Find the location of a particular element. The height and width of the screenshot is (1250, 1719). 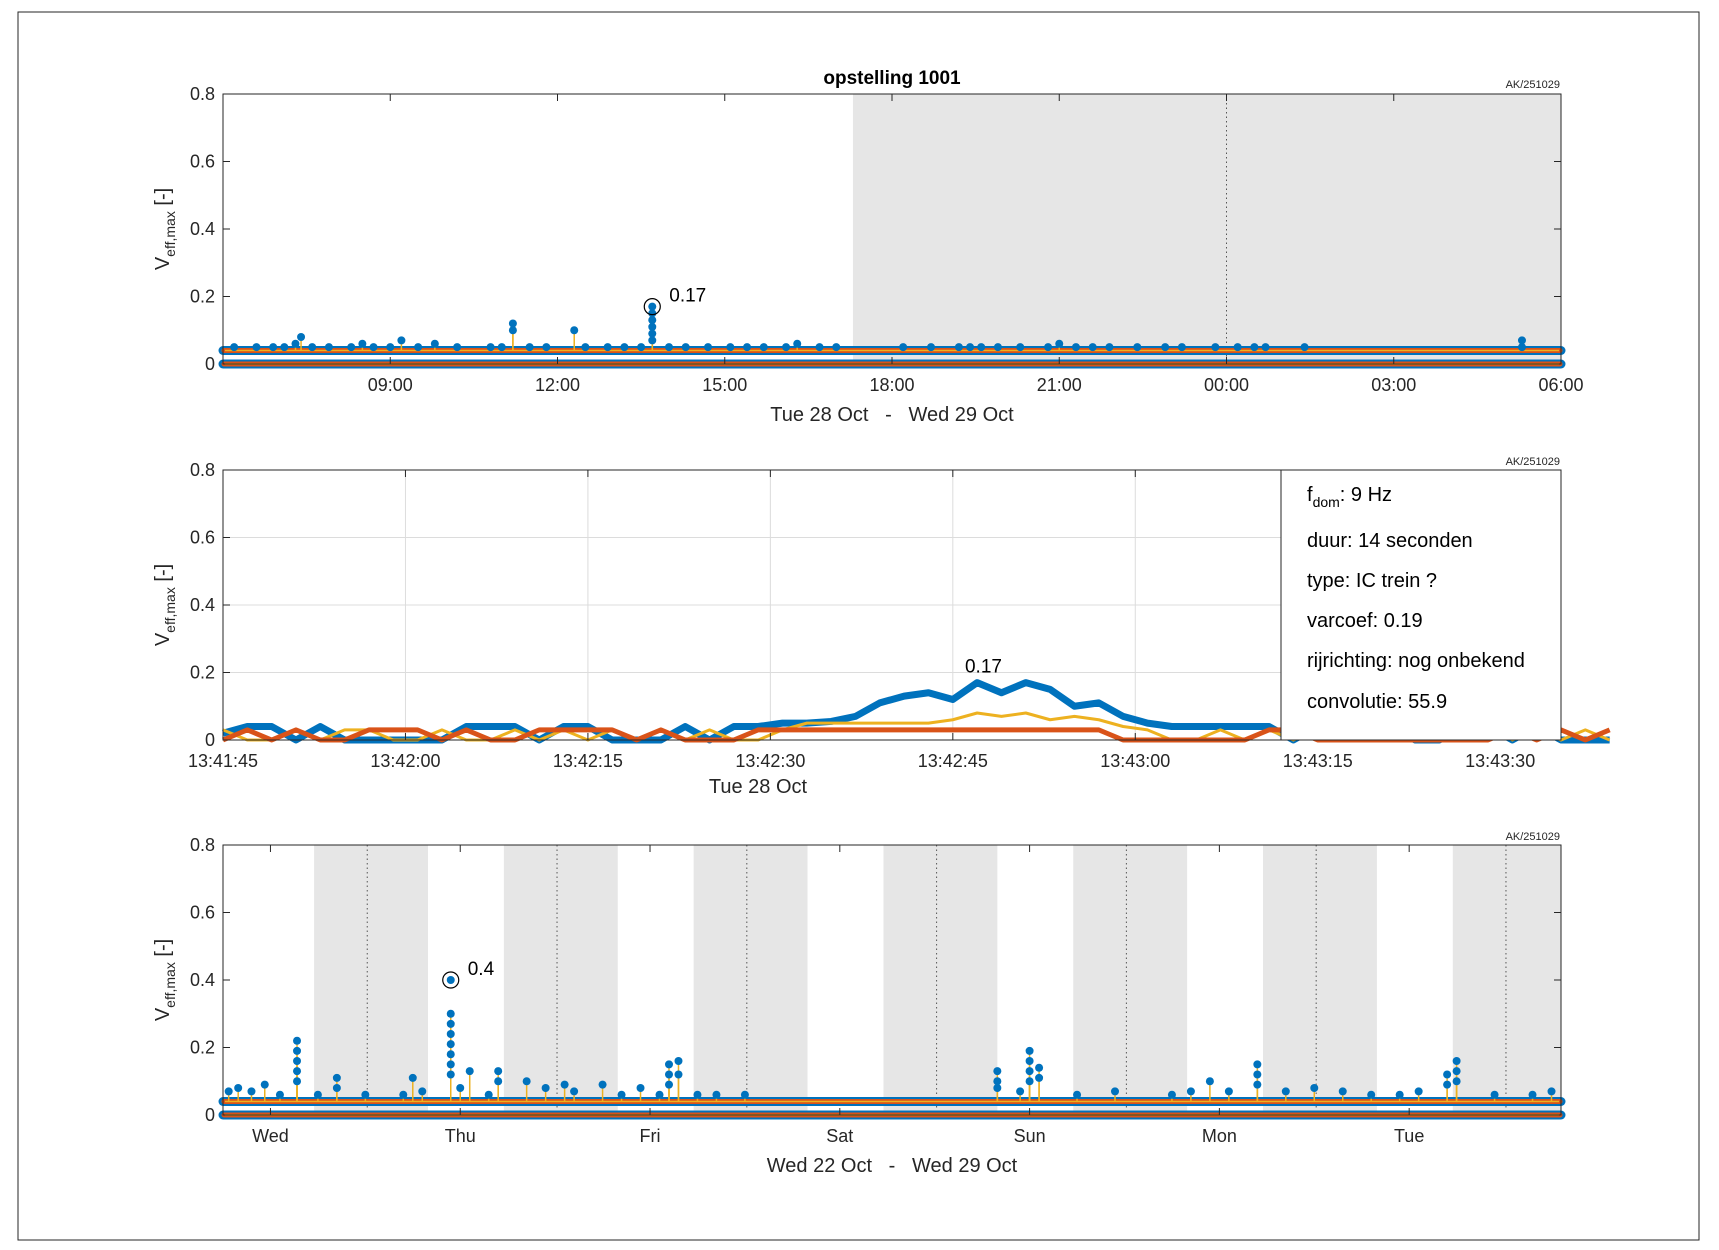

chart-title: opstelling 1001 is located at coordinates (892, 78).